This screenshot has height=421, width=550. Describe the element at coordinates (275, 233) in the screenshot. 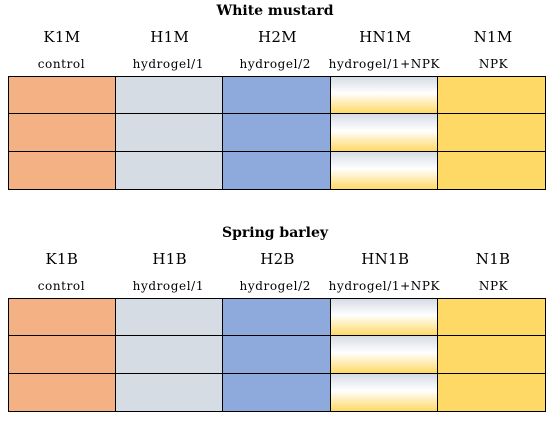

I see `block-title: Spring barley` at that location.